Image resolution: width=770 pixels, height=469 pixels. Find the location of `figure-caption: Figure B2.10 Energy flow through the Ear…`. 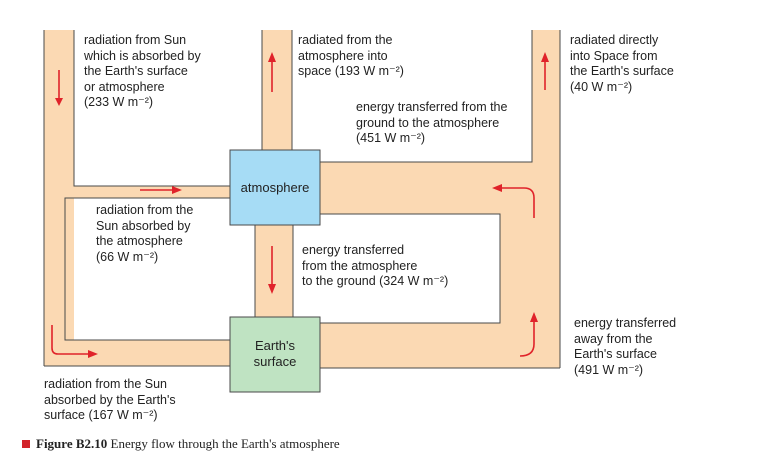

figure-caption: Figure B2.10 Energy flow through the Ear… is located at coordinates (181, 444).